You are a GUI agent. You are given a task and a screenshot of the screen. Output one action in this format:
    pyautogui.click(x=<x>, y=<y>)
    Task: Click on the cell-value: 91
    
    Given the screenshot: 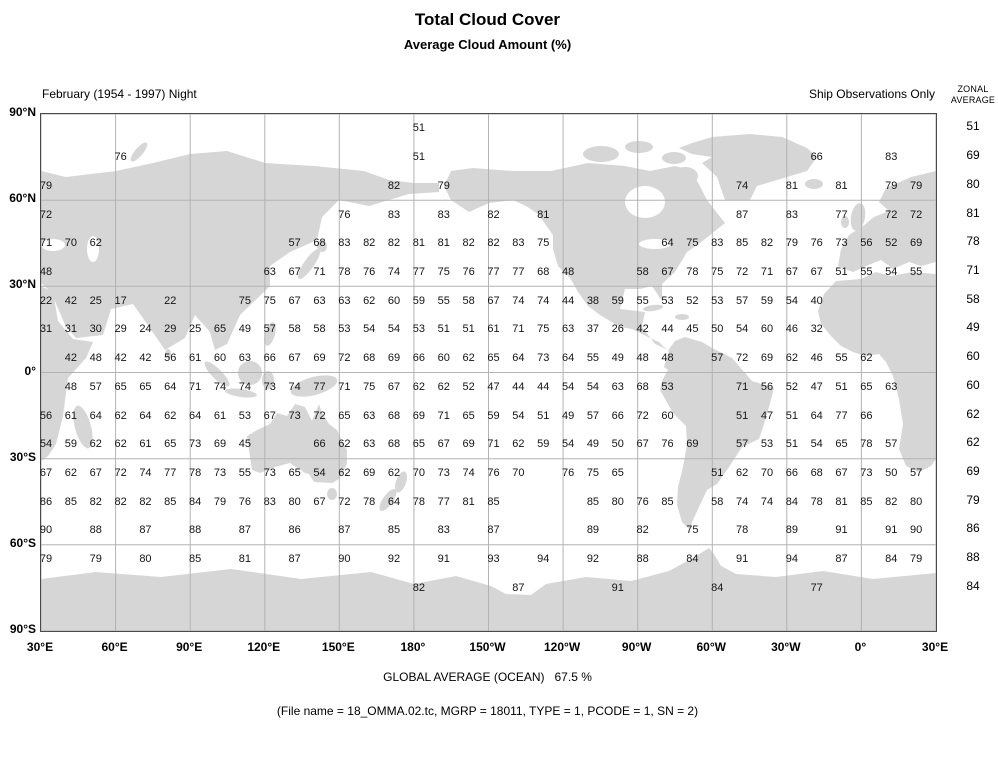 What is the action you would take?
    pyautogui.click(x=841, y=530)
    